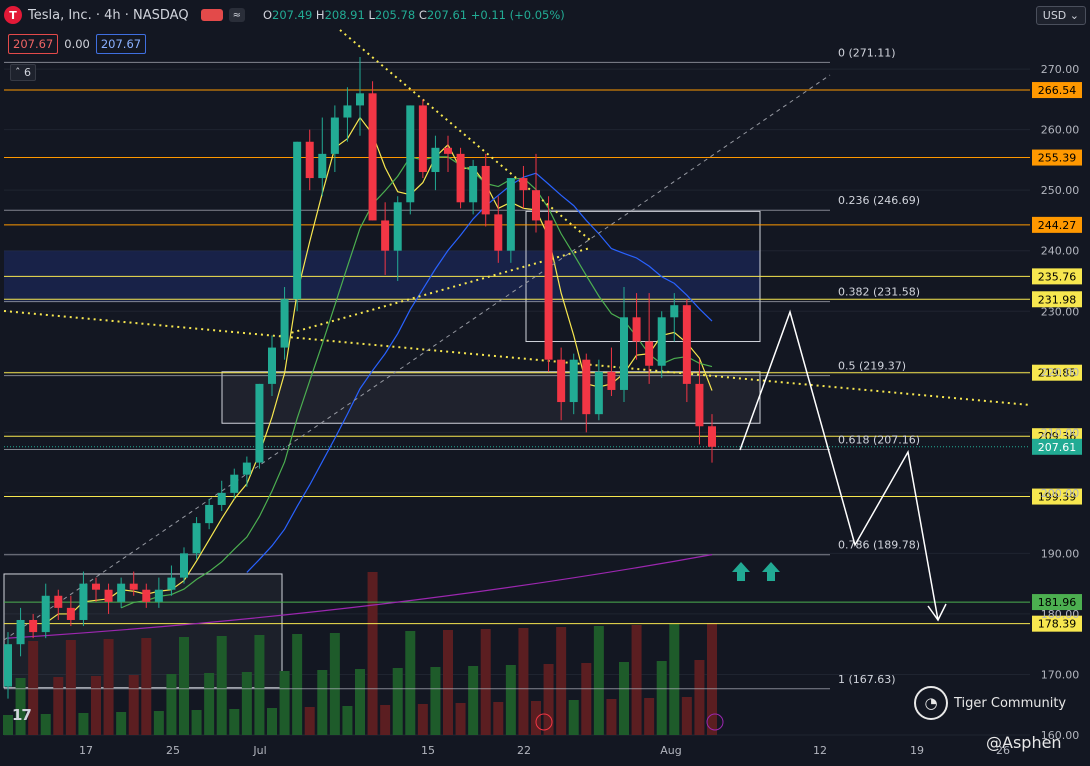 This screenshot has height=766, width=1090. Describe the element at coordinates (517, 358) in the screenshot. I see `support-trend-line` at that location.